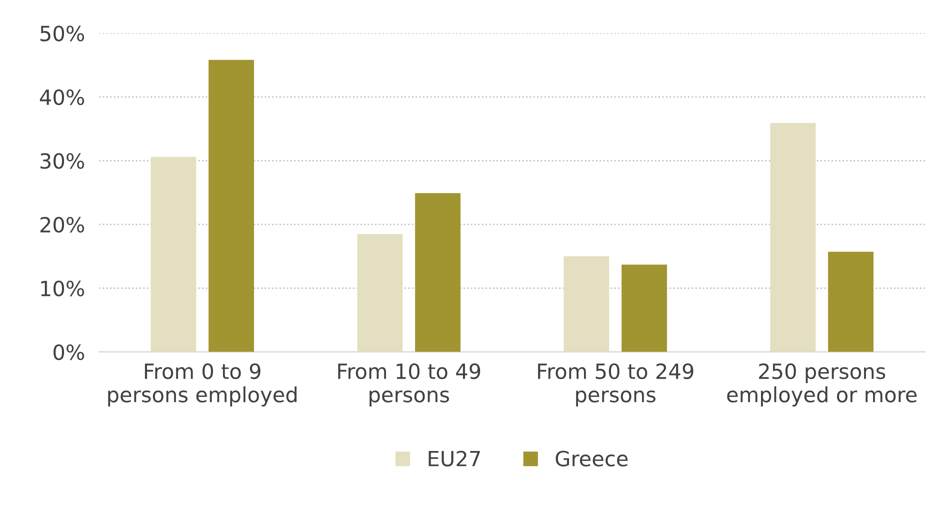  What do you see at coordinates (62, 97) in the screenshot?
I see `y-tick-label: 40%` at bounding box center [62, 97].